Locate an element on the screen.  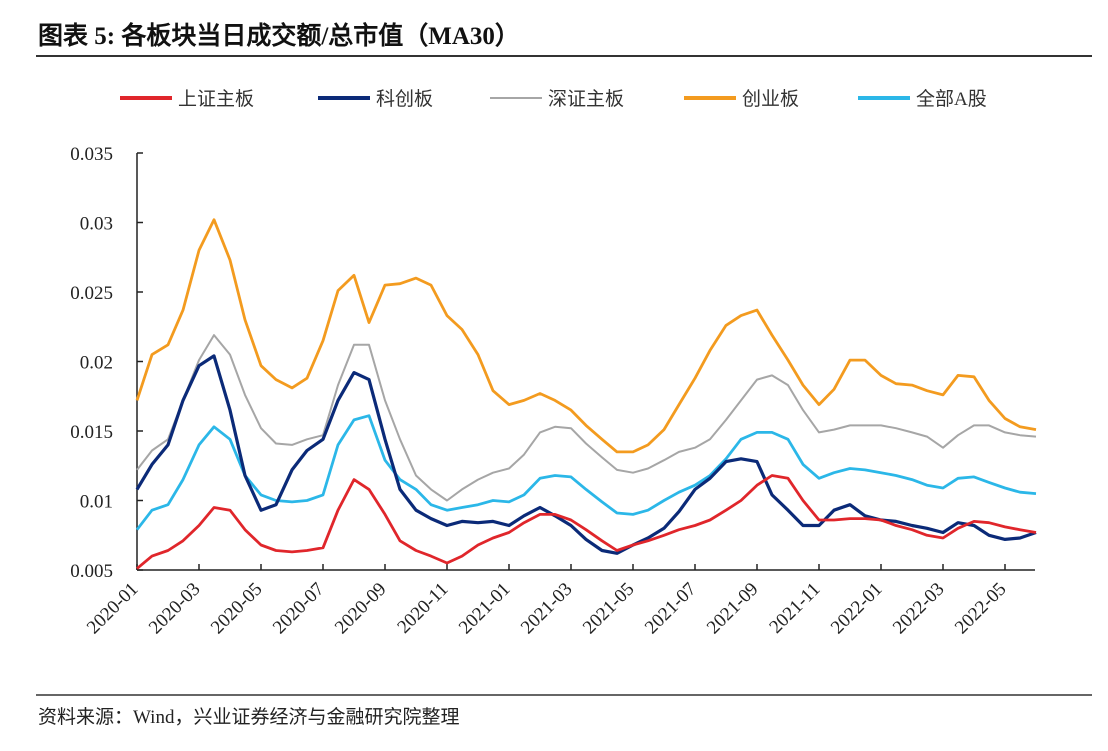
source-note: 资料来源：Wind，兴业证券经济与金融研究院整理 is located at coordinates (248, 717).